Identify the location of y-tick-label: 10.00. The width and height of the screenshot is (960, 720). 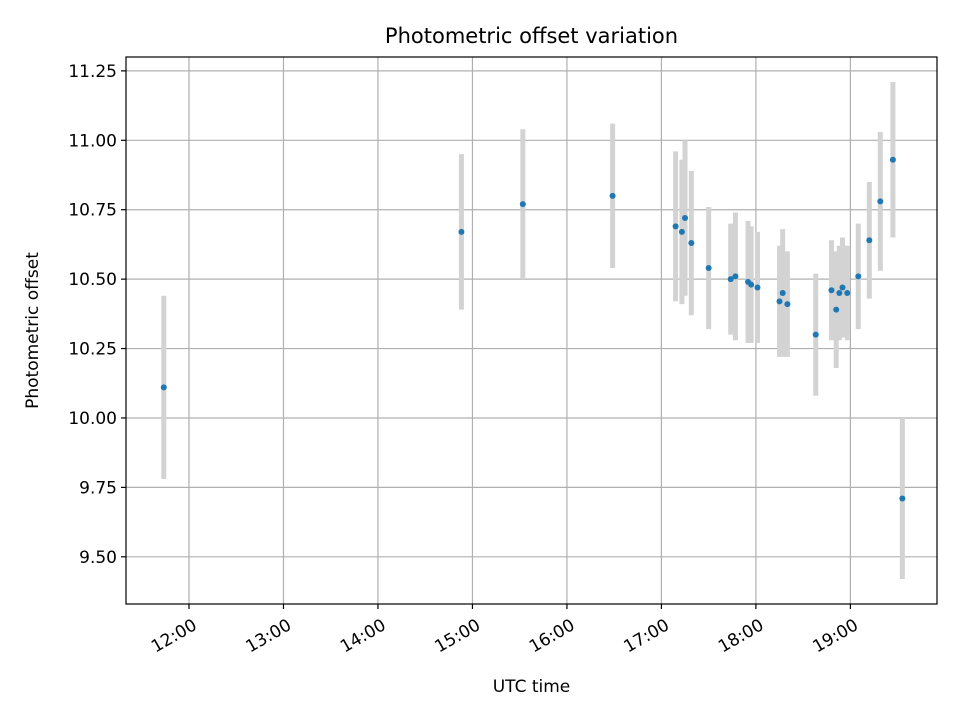
(92, 419).